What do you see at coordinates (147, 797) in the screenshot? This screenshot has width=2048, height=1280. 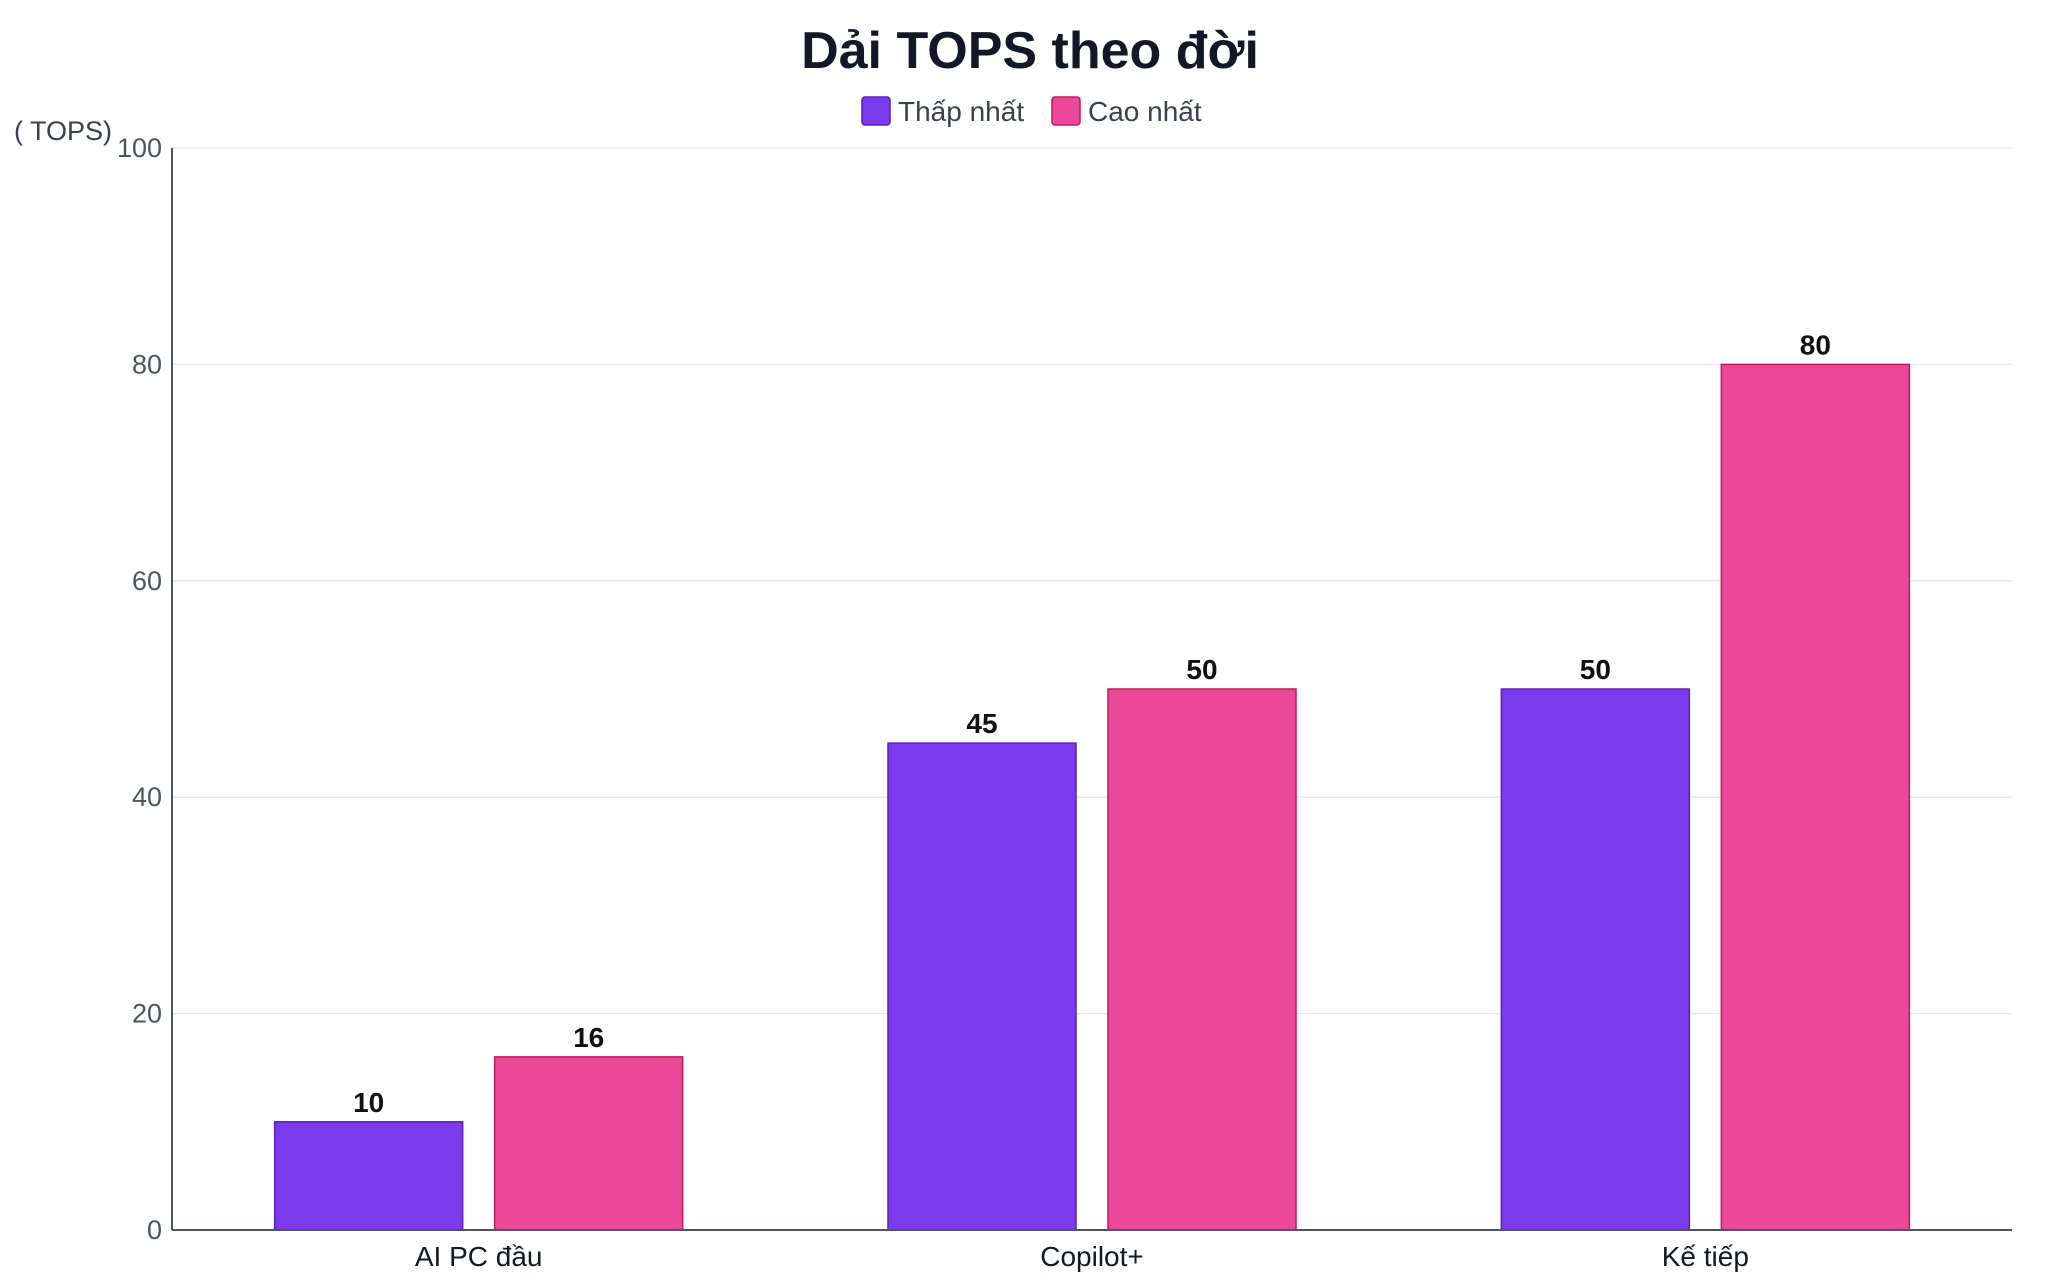 I see `y-tick-label: 40` at bounding box center [147, 797].